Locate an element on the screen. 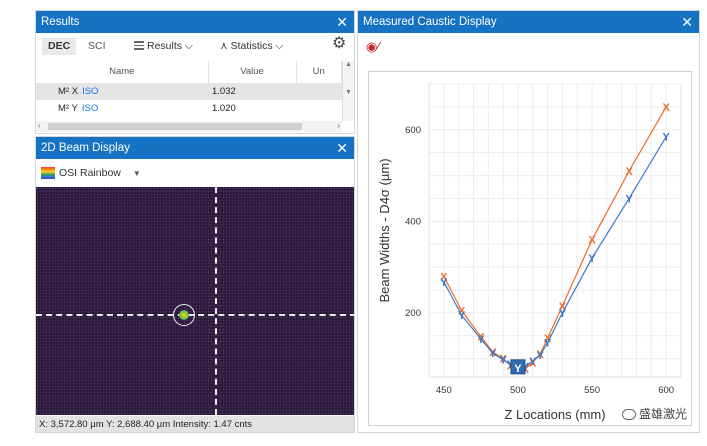  results-vertical-scrollbar: ▲ ▼ is located at coordinates (348, 91).